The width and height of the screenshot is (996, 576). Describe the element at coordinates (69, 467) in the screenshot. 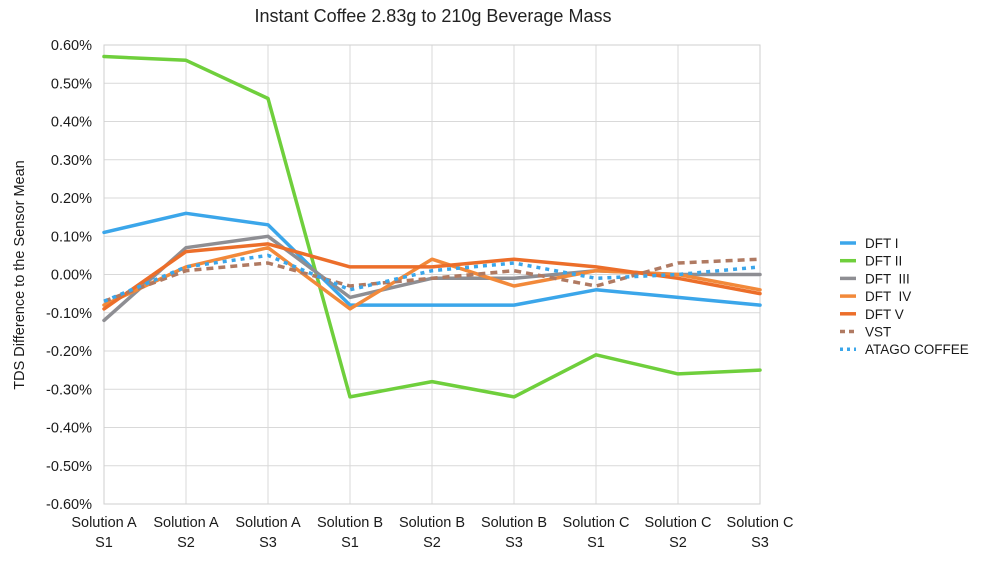

I see `y-tick-label: -0.50%` at that location.